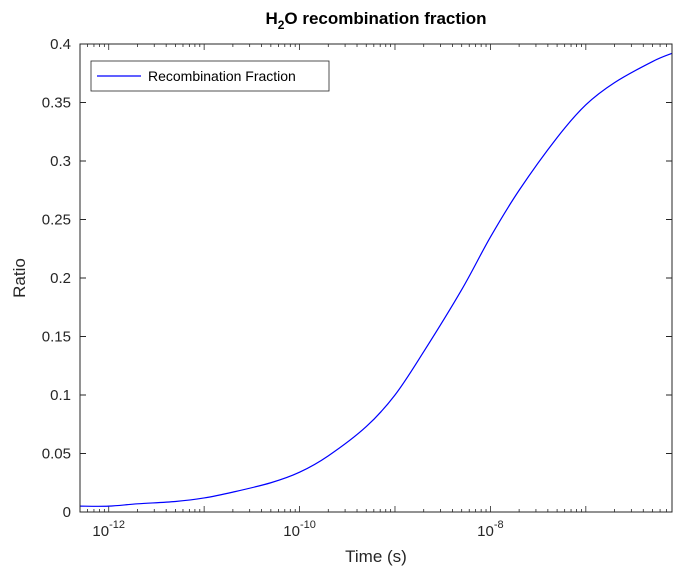  Describe the element at coordinates (67, 512) in the screenshot. I see `y-tick-label: 0` at that location.